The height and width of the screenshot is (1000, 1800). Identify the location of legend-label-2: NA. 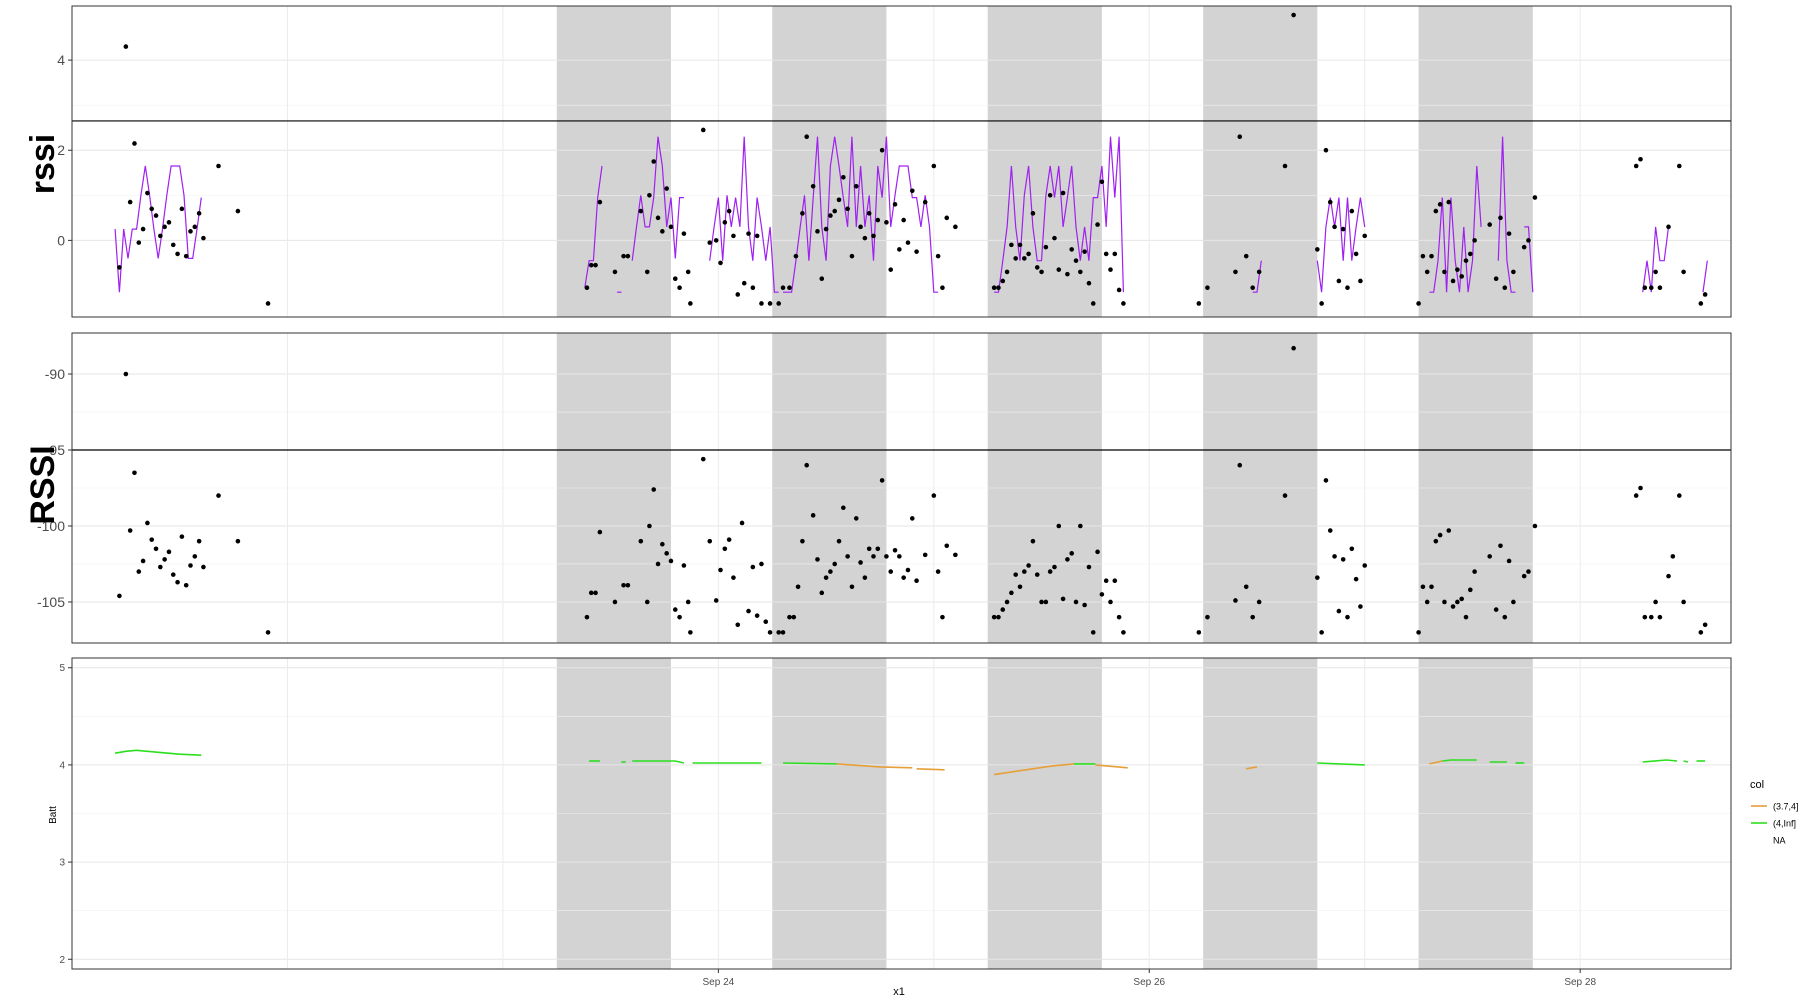
(1779, 841).